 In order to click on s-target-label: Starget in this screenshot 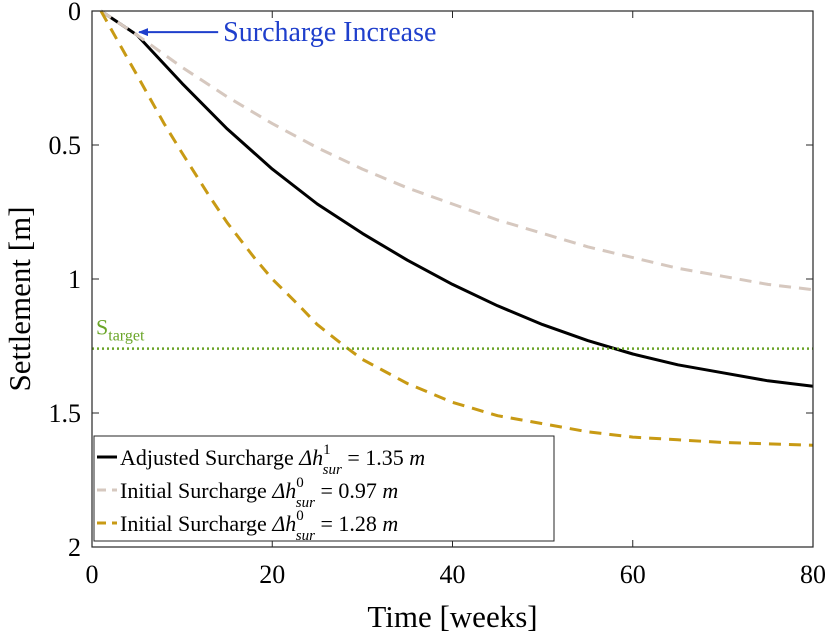, I will do `click(120, 330)`.